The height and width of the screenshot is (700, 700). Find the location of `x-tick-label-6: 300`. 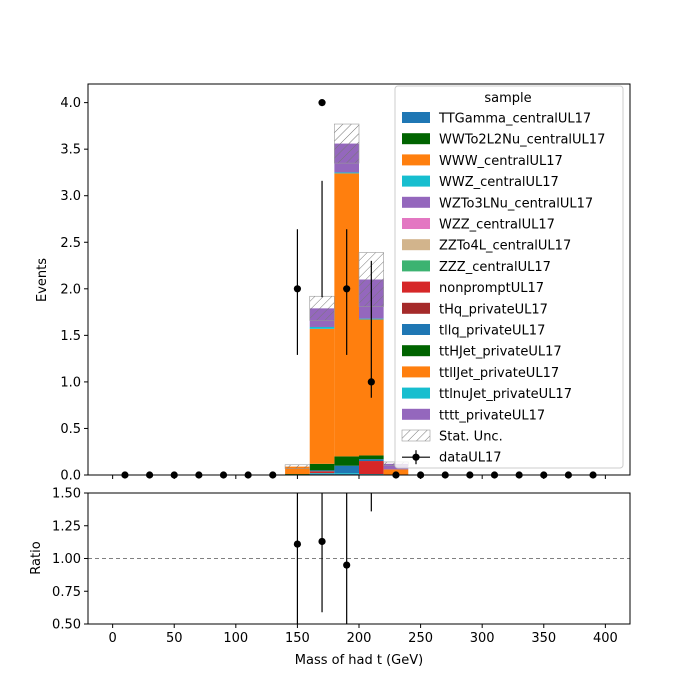

x-tick-label-6: 300 is located at coordinates (482, 638).